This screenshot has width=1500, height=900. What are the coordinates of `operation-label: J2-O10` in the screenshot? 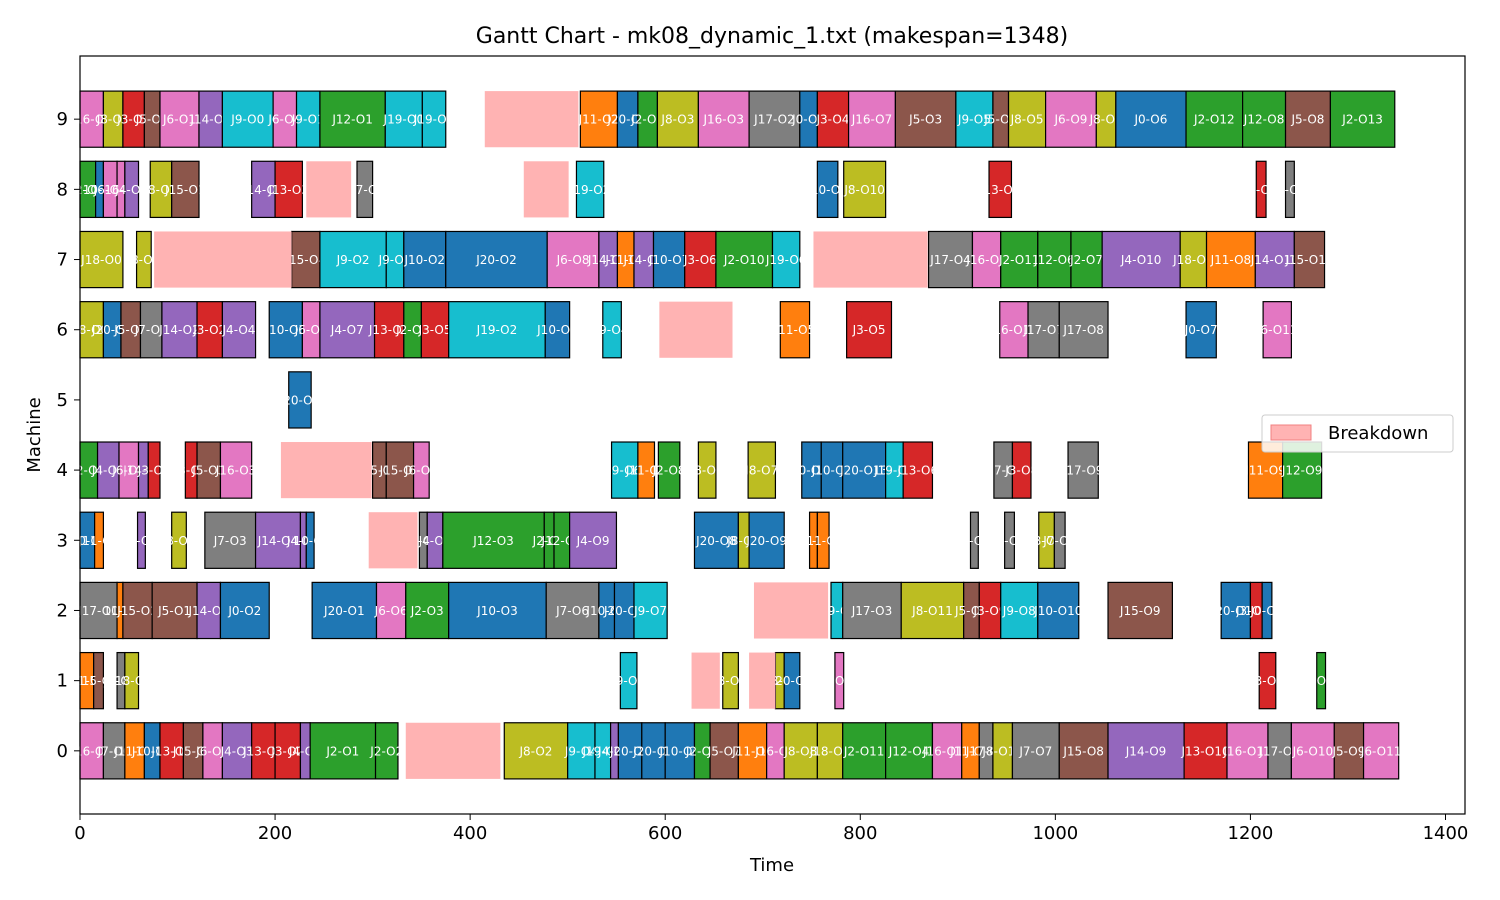 It's located at (744, 260).